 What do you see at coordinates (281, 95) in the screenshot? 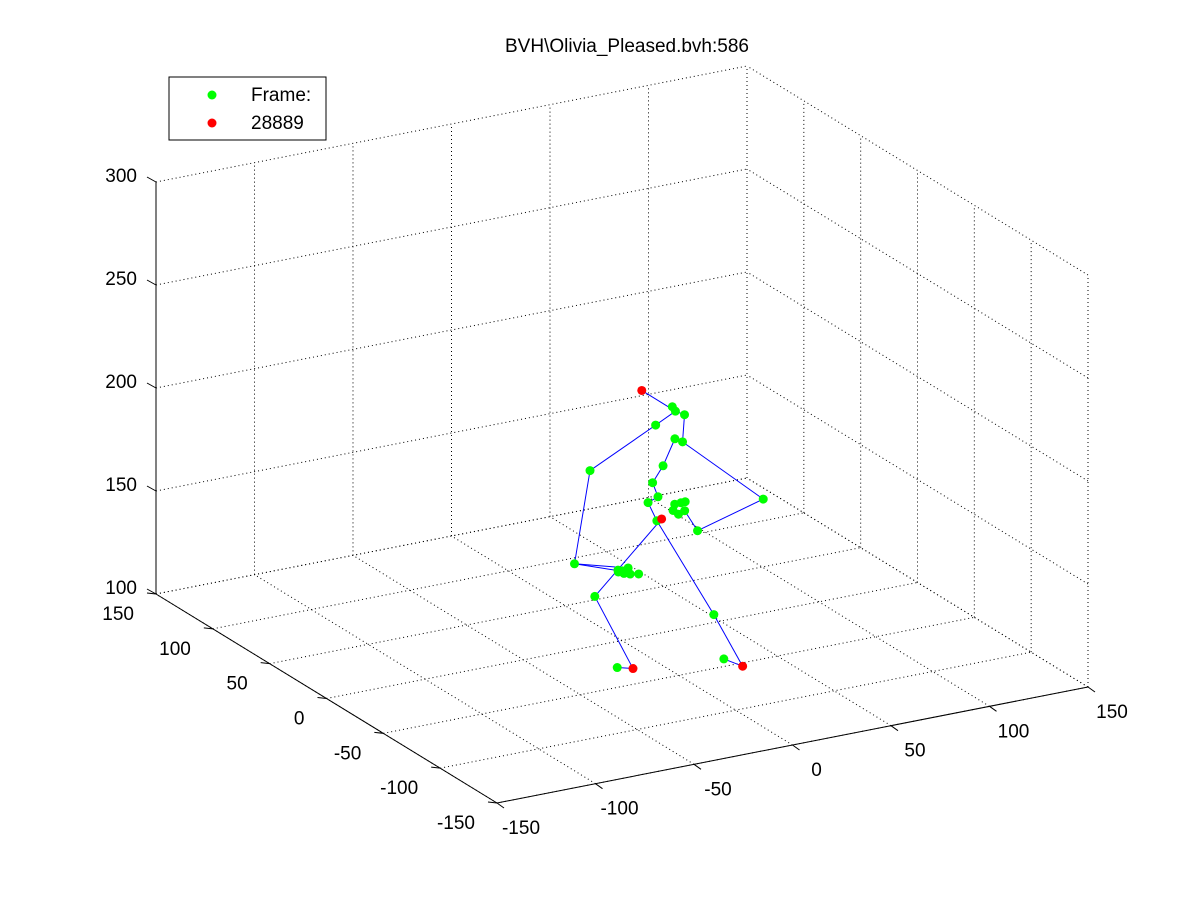
I see `legend-label-frame: Frame:` at bounding box center [281, 95].